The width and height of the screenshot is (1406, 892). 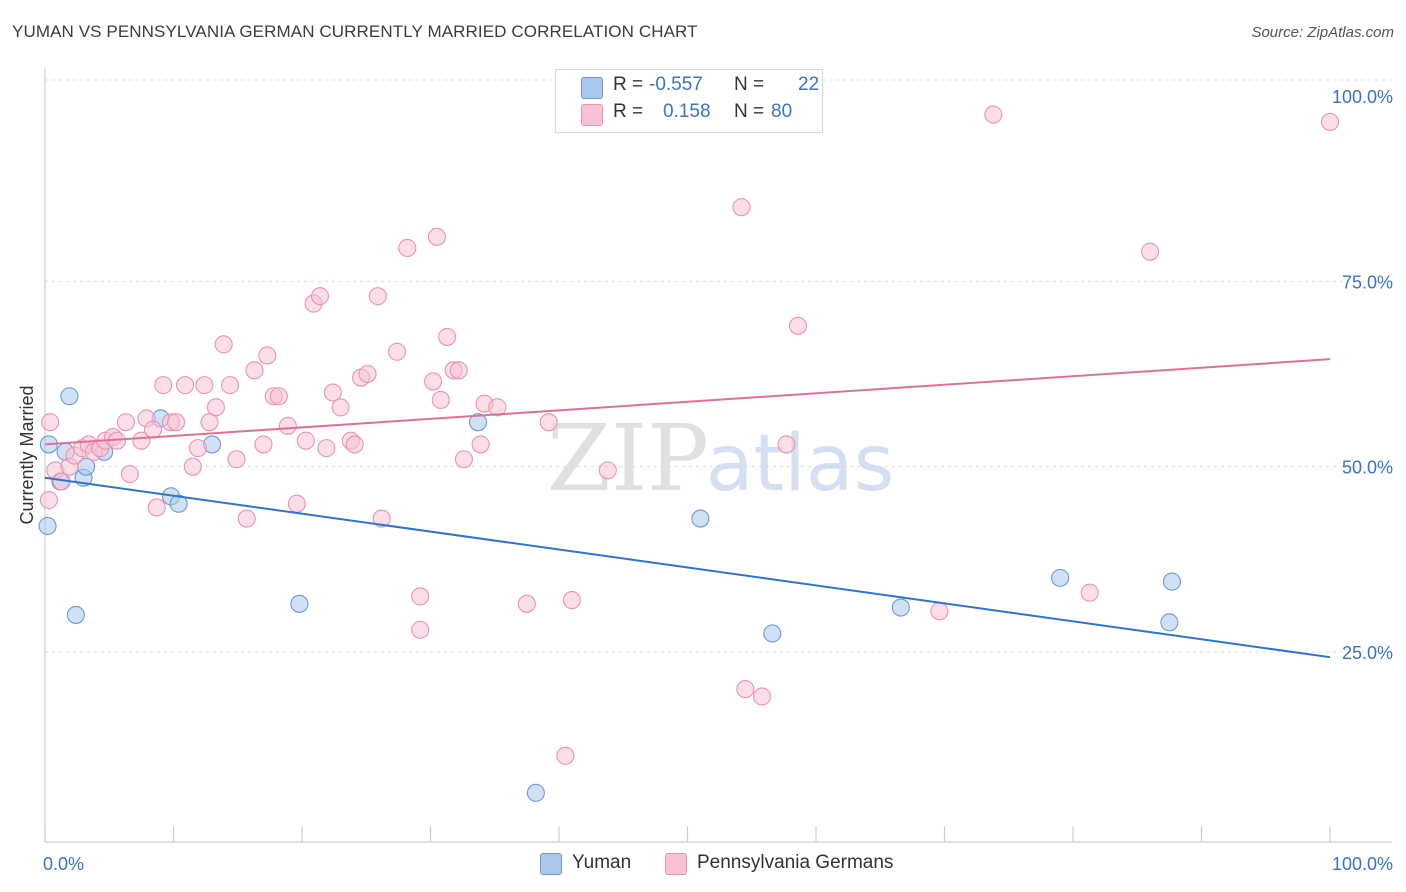 What do you see at coordinates (676, 84) in the screenshot?
I see `r-value: -0.557` at bounding box center [676, 84].